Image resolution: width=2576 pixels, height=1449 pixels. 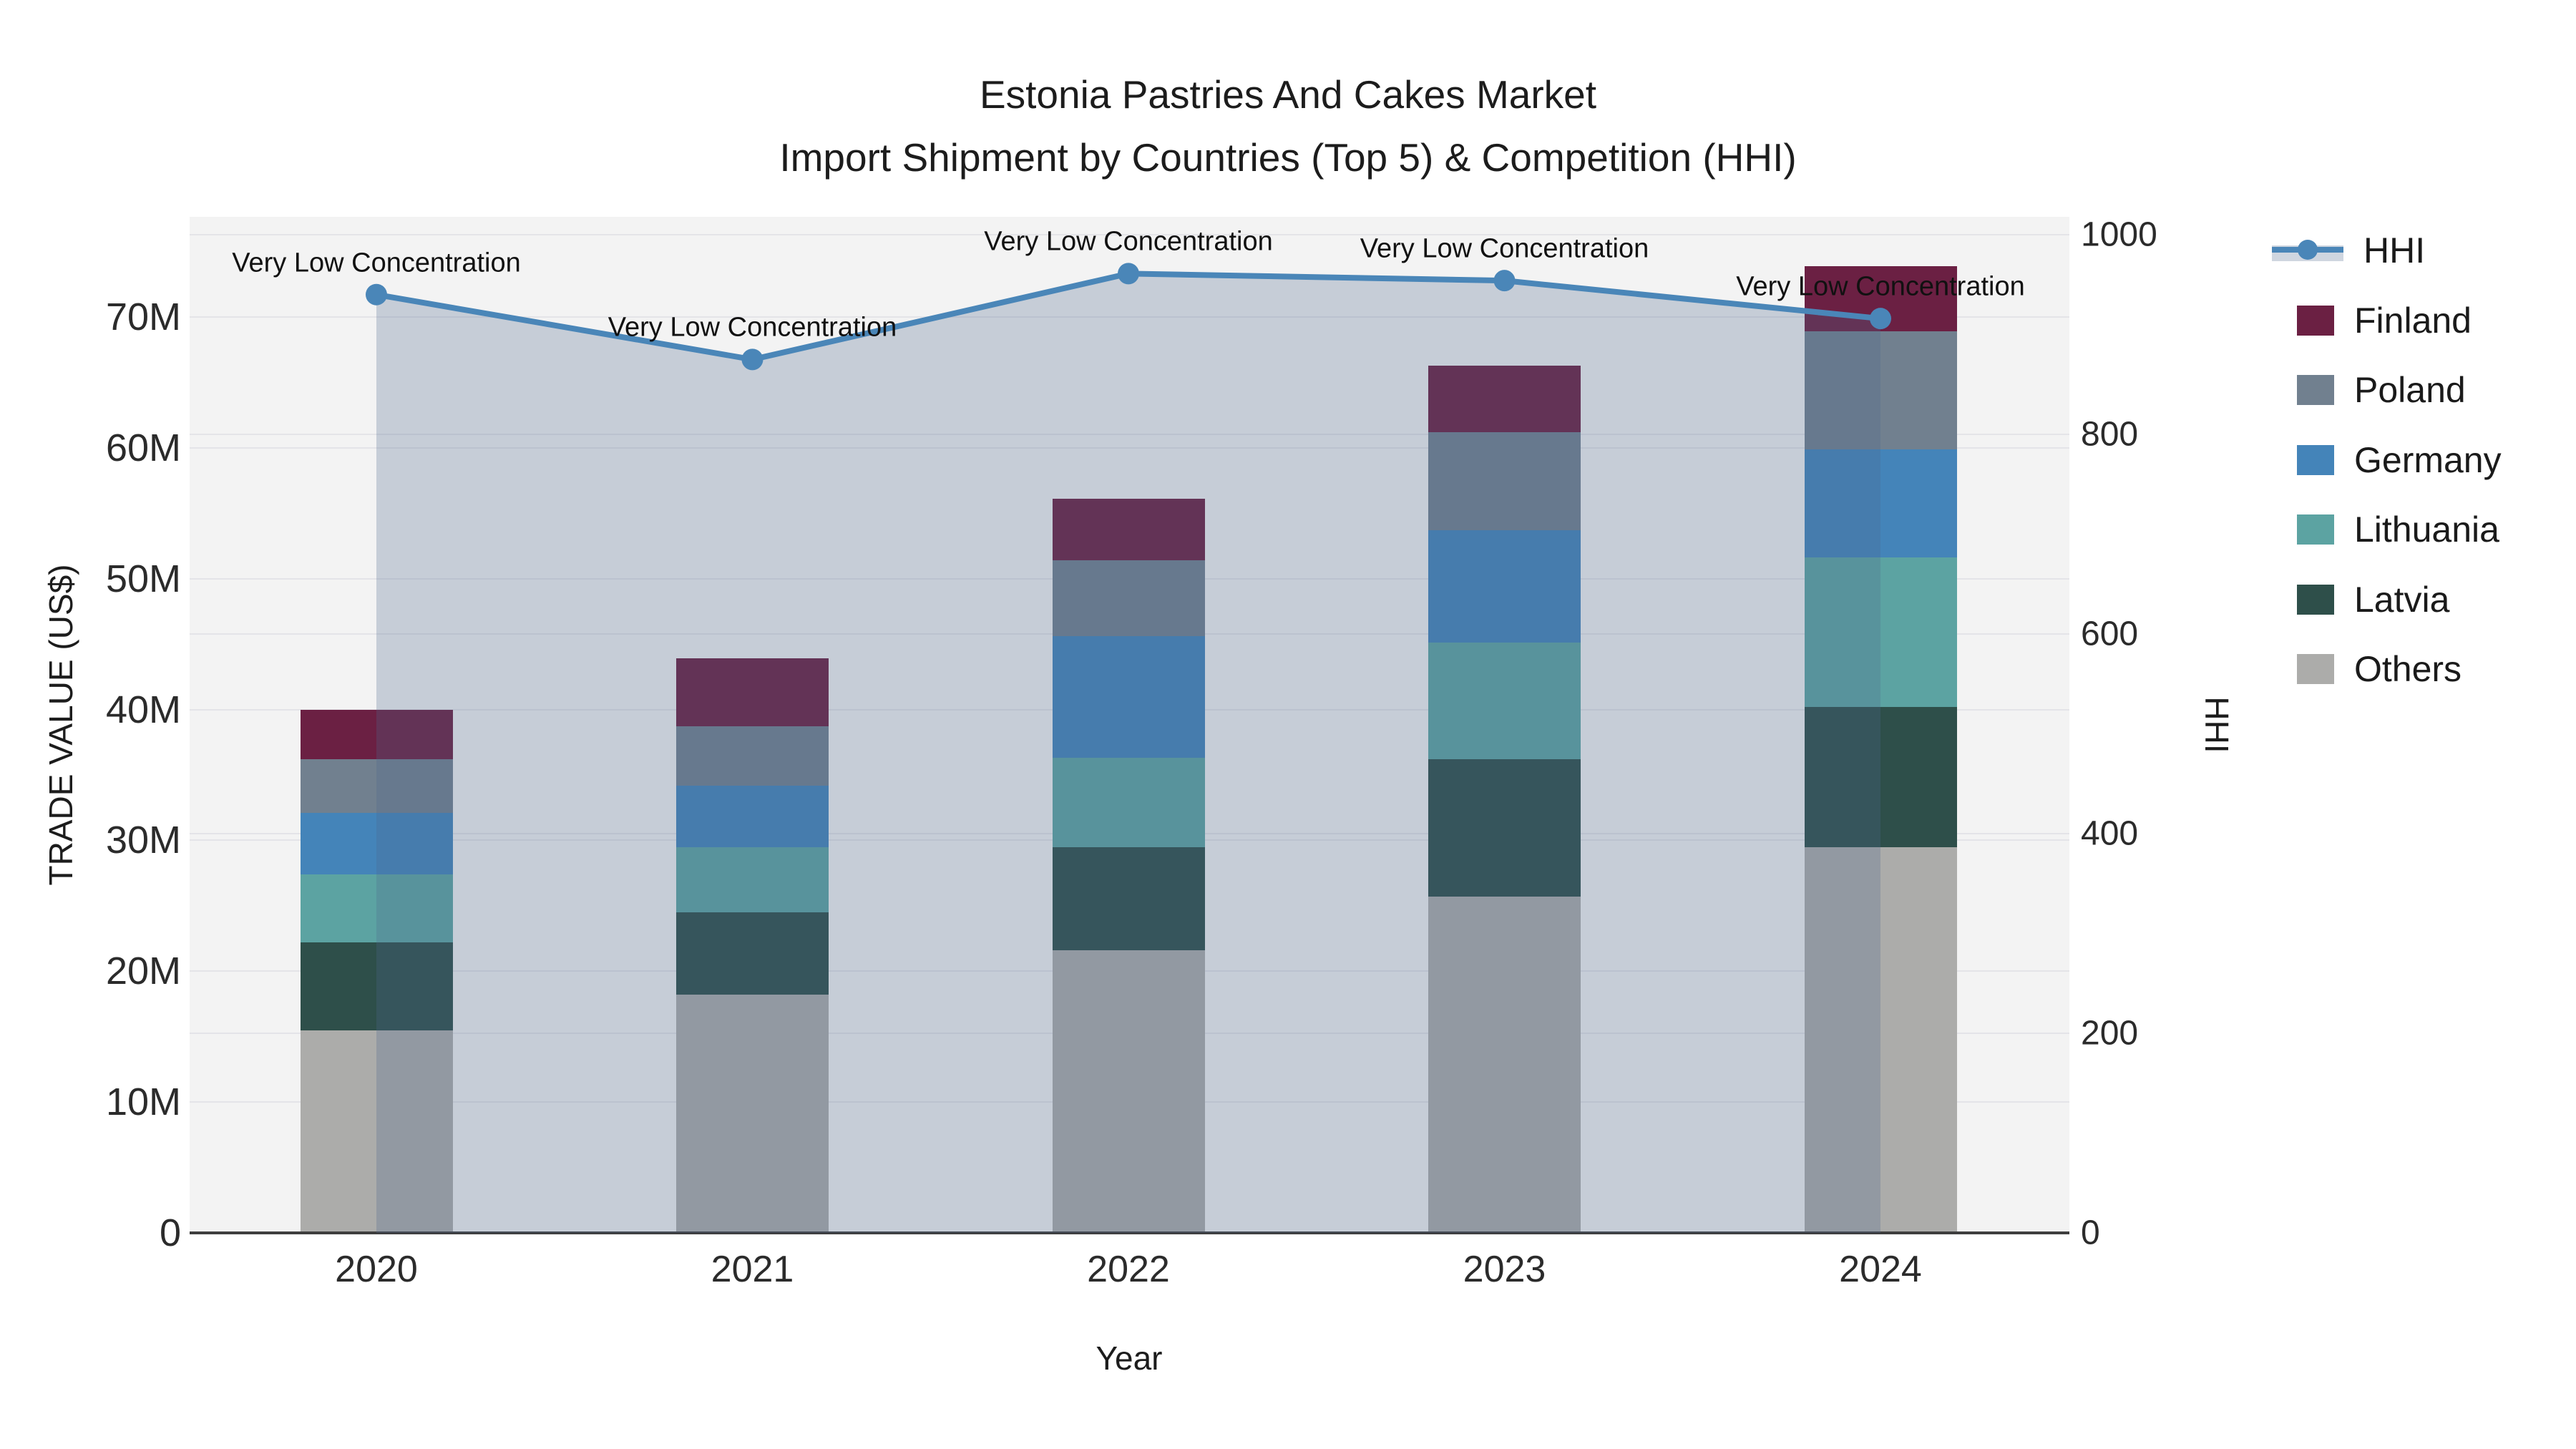 What do you see at coordinates (752, 879) in the screenshot?
I see `bar-lithuania-2021` at bounding box center [752, 879].